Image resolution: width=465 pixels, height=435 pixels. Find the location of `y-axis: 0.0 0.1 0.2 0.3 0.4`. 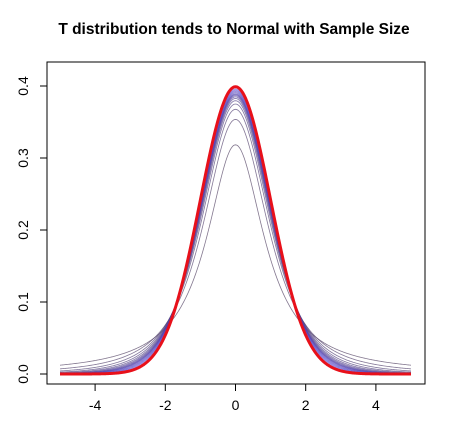

y-axis: 0.0 0.1 0.2 0.3 0.4 is located at coordinates (31, 230).